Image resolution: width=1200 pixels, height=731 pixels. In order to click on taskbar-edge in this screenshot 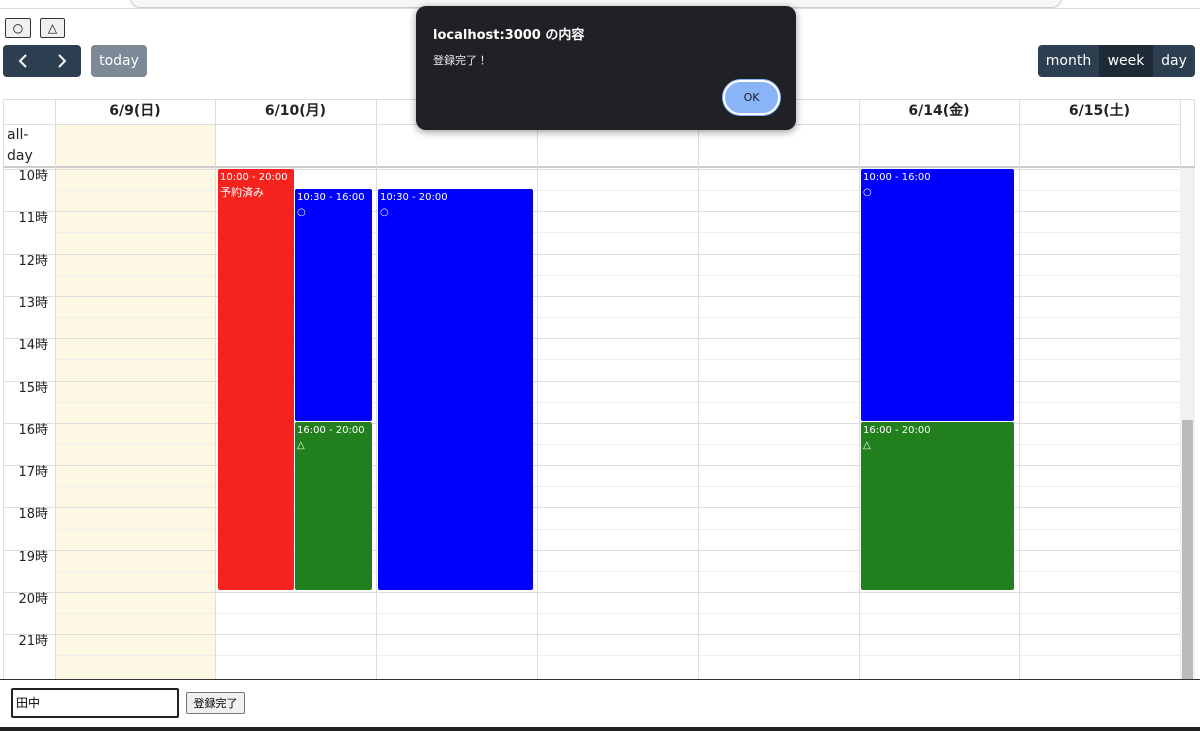, I will do `click(600, 729)`.